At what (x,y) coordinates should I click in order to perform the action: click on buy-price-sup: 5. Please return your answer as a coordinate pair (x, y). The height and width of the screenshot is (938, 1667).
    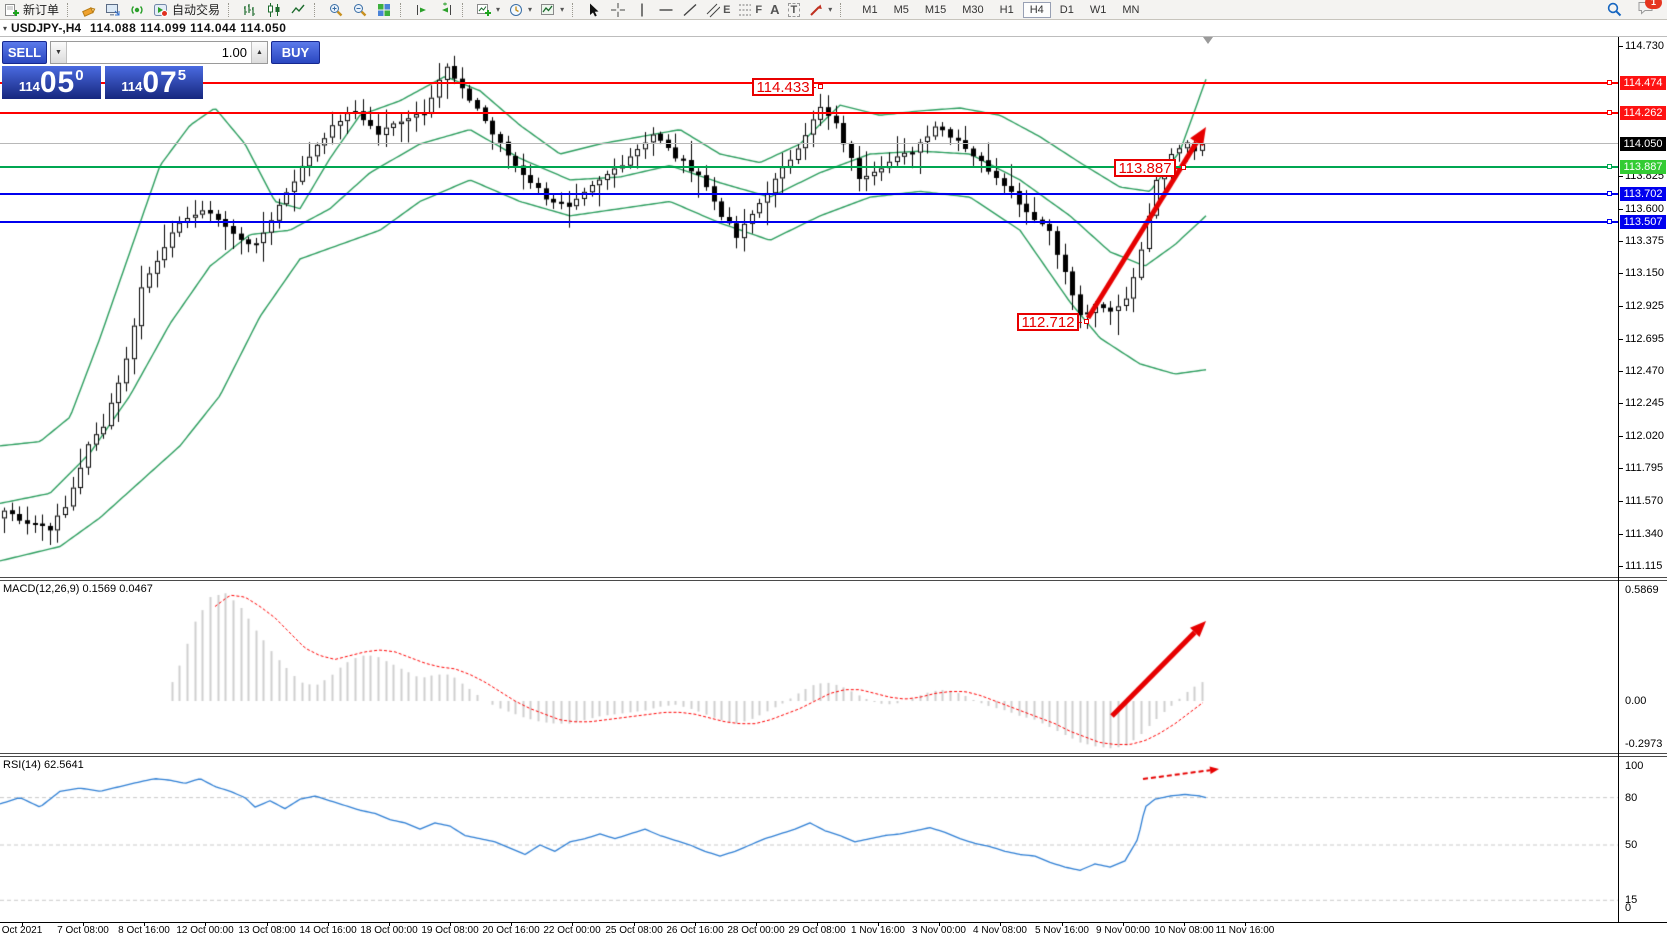
    Looking at the image, I should click on (182, 75).